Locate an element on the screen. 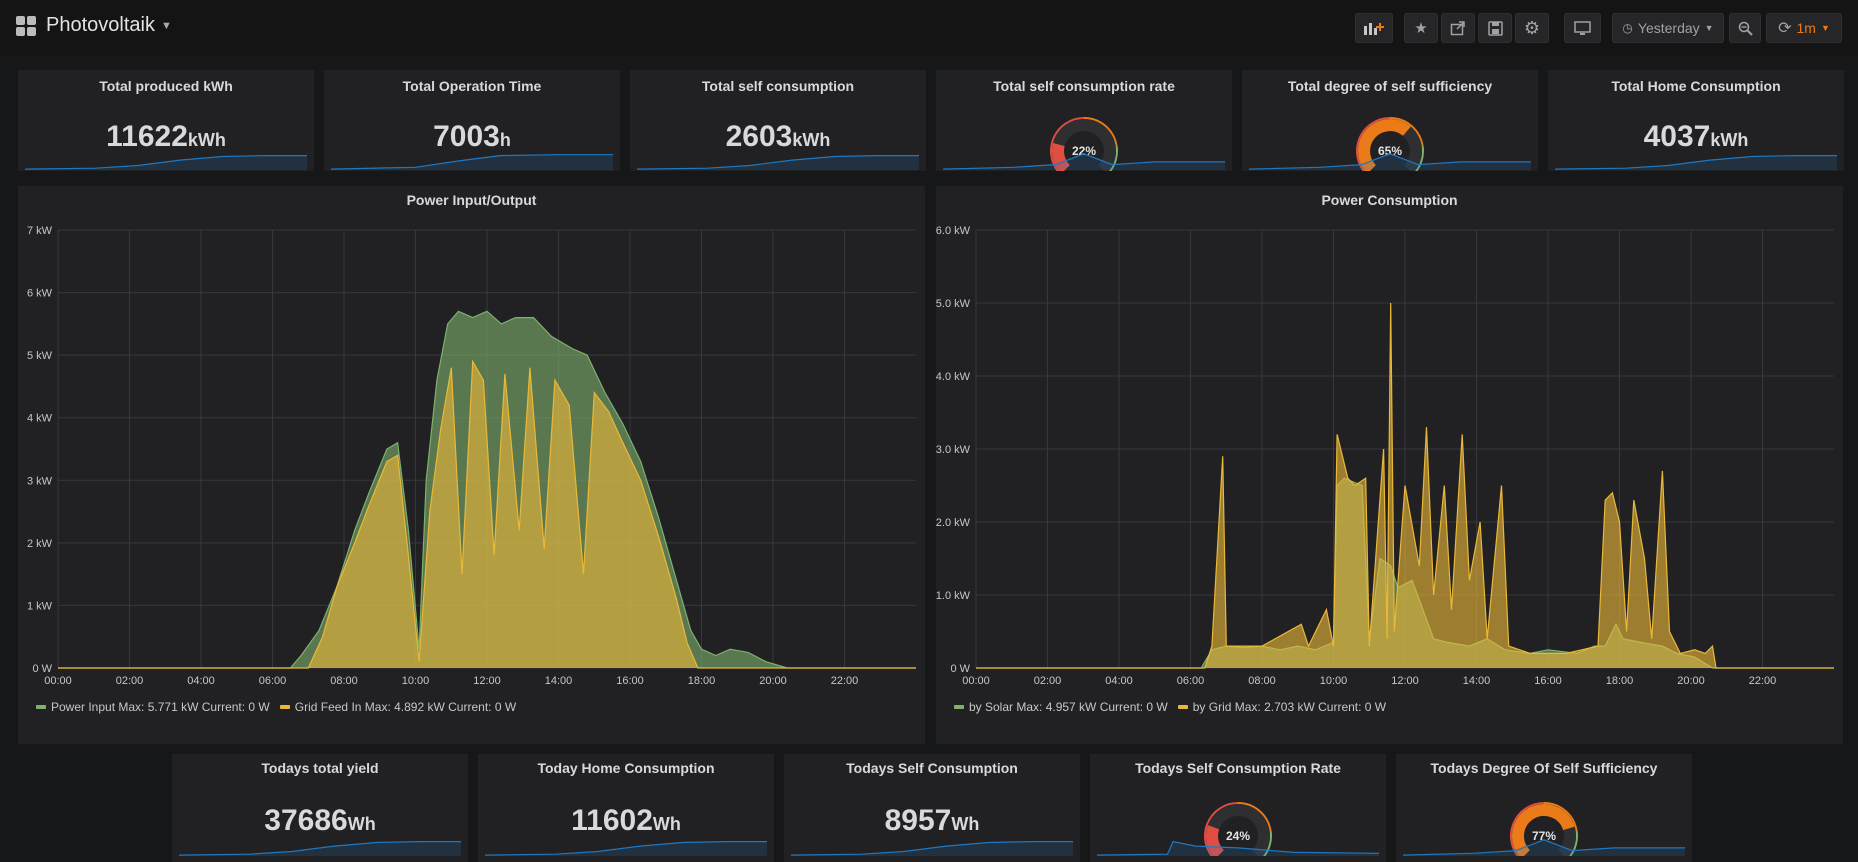 The width and height of the screenshot is (1858, 862). refresh-interval-label: 1m is located at coordinates (1806, 28).